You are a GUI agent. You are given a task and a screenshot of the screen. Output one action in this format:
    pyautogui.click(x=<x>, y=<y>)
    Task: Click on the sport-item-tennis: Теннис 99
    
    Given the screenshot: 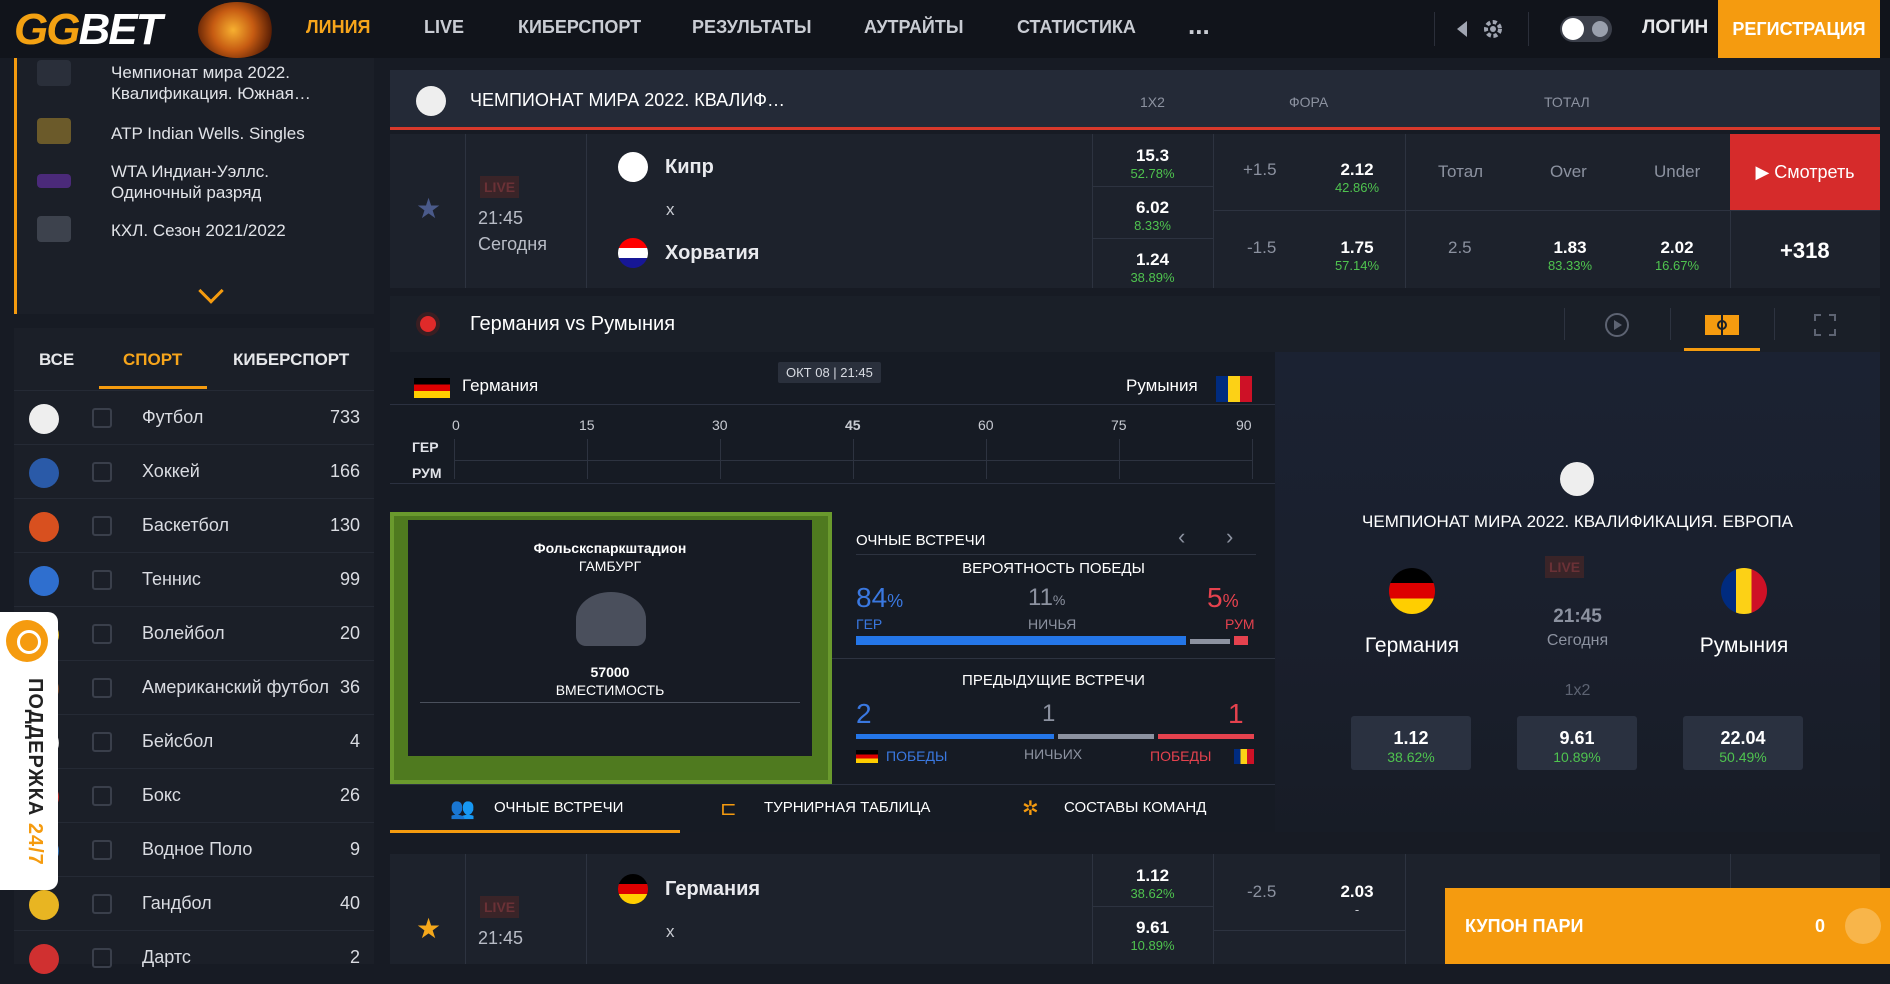 What is the action you would take?
    pyautogui.click(x=194, y=579)
    